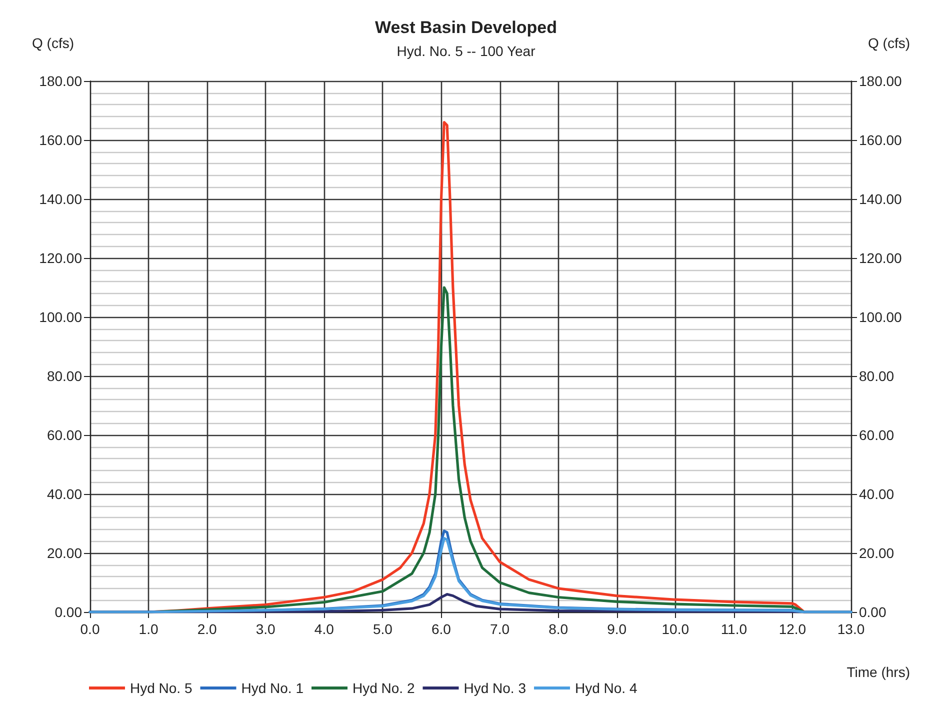  Describe the element at coordinates (466, 51) in the screenshot. I see `chart-subtitle: Hyd. No. 5 -- 100 Year` at that location.